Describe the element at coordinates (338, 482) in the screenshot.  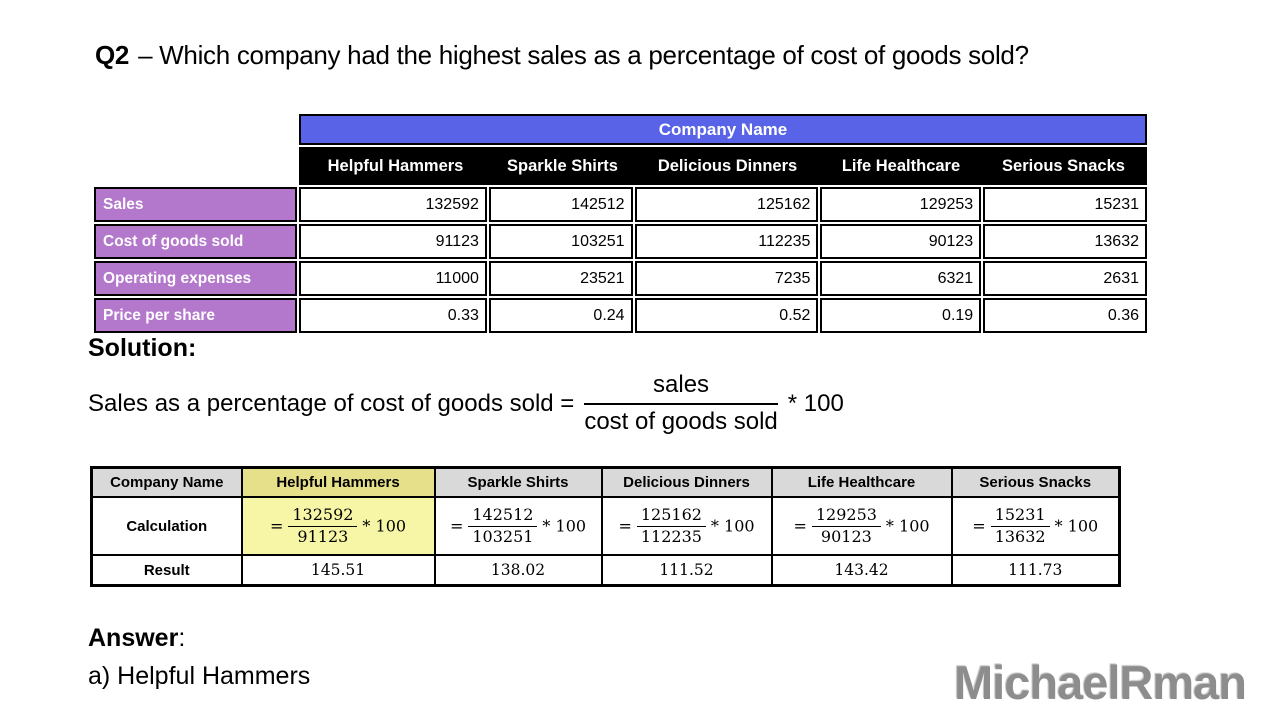
I see `company-header-highlighted: Helpful Hammers` at that location.